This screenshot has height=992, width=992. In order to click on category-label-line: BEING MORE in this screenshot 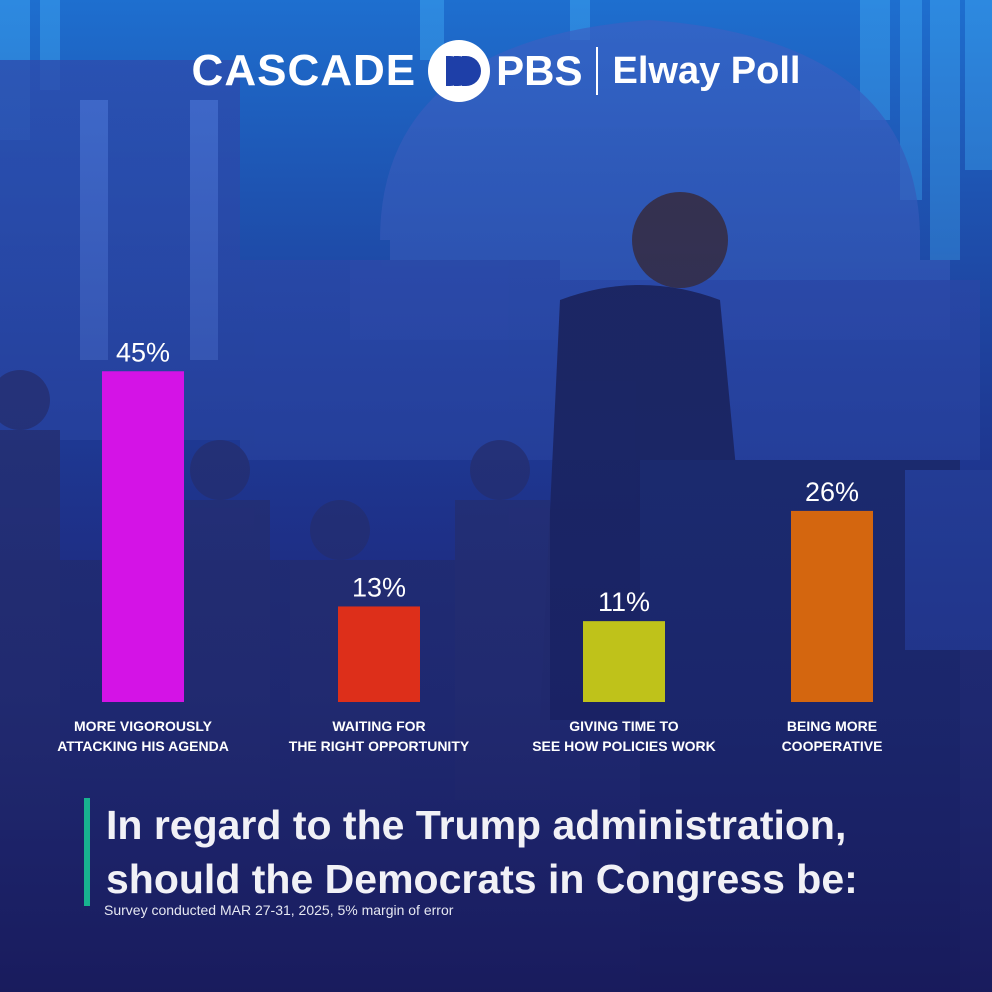, I will do `click(832, 726)`.